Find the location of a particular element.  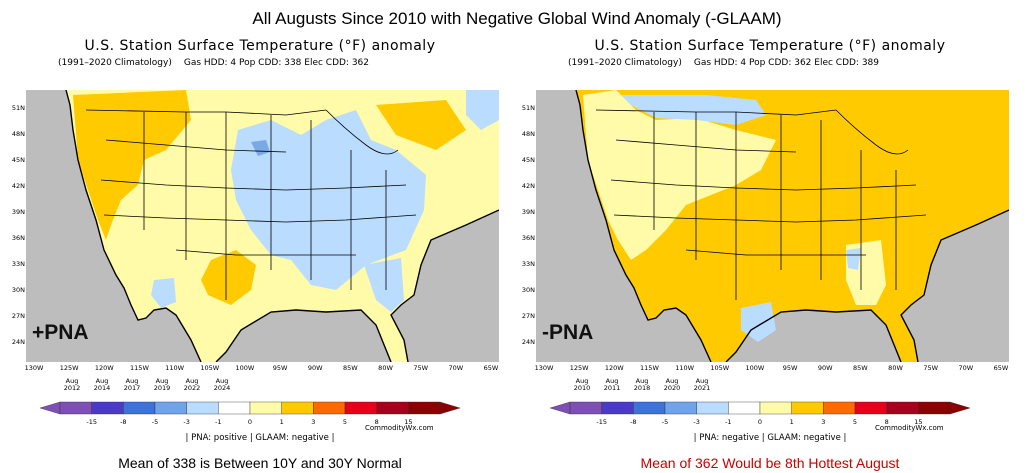

year-label: Aug 2012 is located at coordinates (72, 385).